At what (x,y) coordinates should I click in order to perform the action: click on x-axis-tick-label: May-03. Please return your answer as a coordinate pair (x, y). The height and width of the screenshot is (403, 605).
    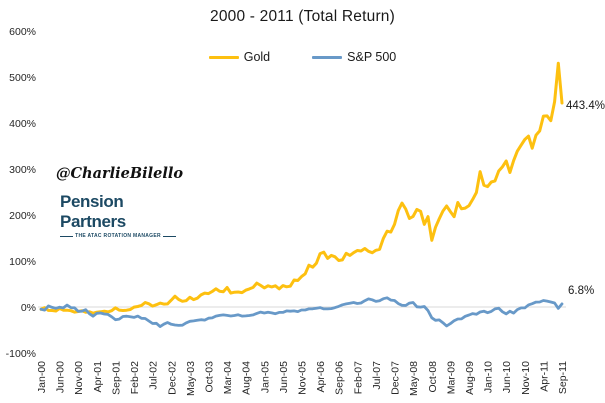
    Looking at the image, I should click on (191, 378).